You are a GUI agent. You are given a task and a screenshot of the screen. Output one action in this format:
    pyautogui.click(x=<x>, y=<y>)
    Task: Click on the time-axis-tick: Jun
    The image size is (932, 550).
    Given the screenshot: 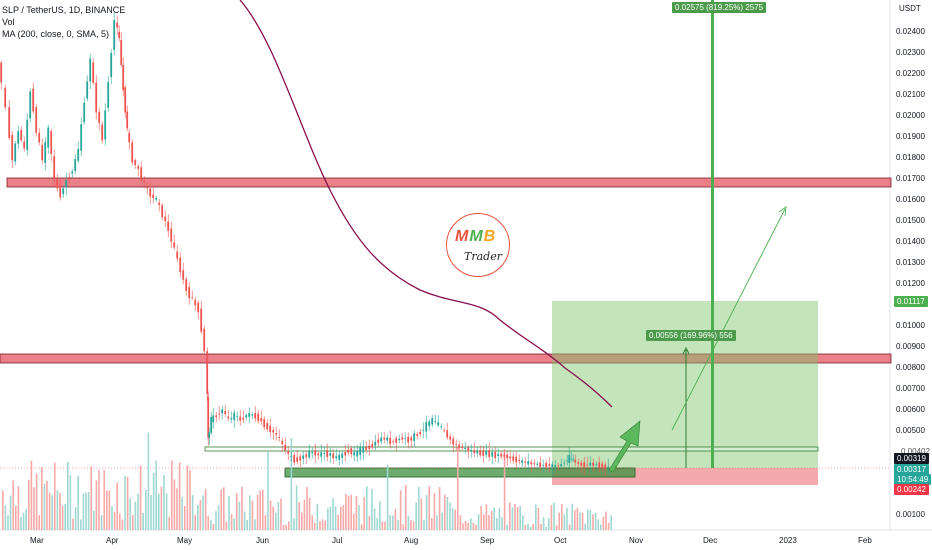 What is the action you would take?
    pyautogui.click(x=262, y=540)
    